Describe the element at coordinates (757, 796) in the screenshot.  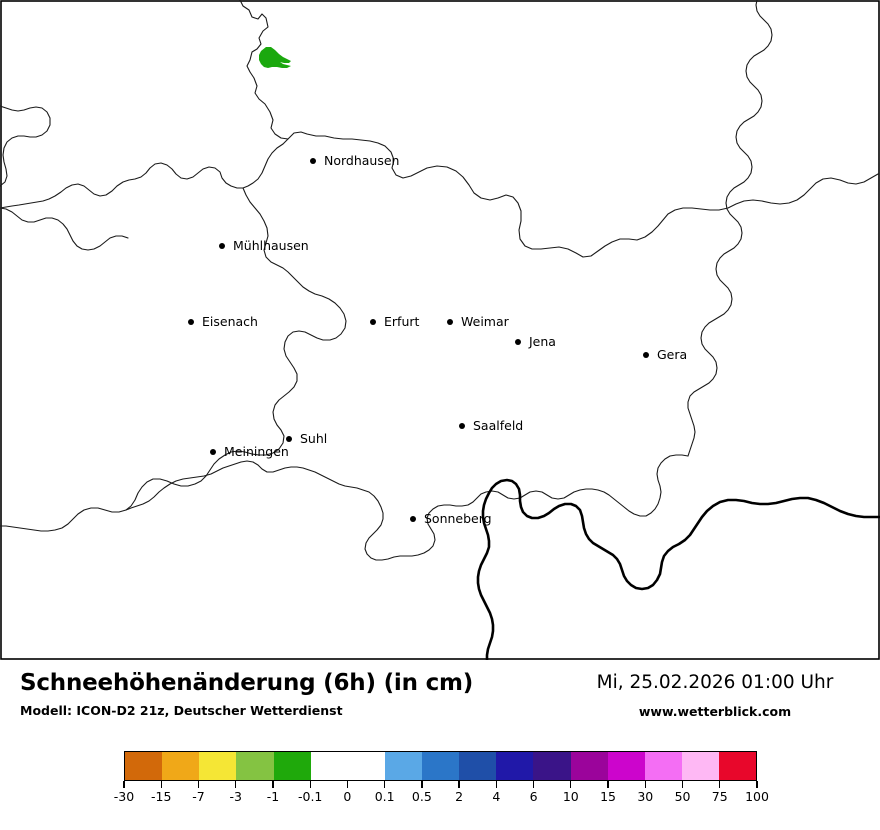
I see `colorbar-tick-label-17: 100` at that location.